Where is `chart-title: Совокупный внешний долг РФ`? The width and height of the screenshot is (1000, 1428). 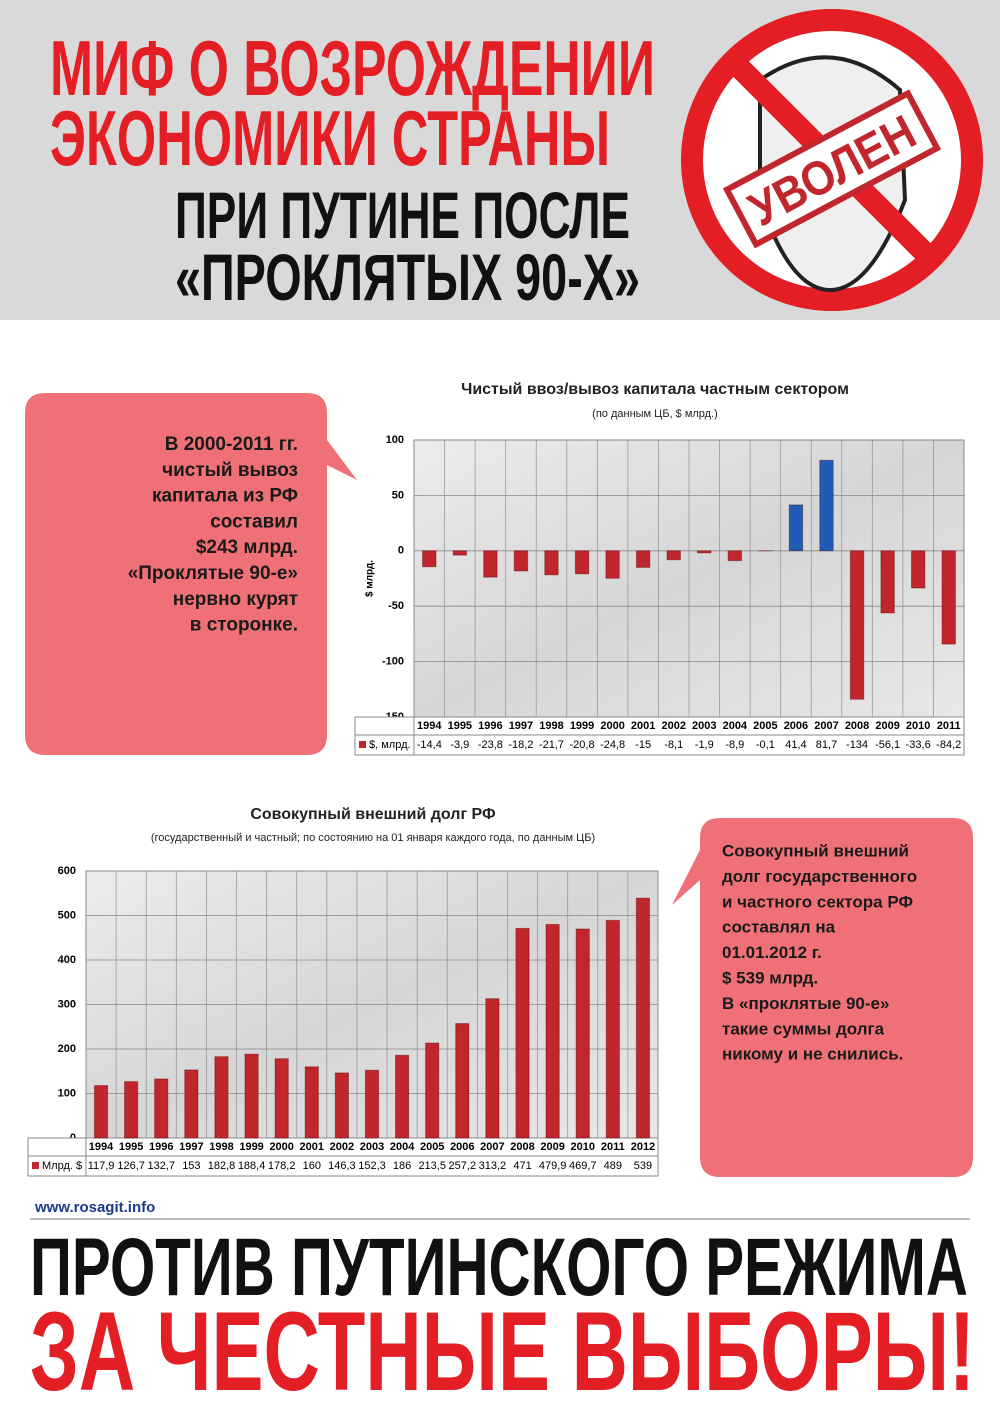
chart-title: Совокупный внешний долг РФ is located at coordinates (373, 814).